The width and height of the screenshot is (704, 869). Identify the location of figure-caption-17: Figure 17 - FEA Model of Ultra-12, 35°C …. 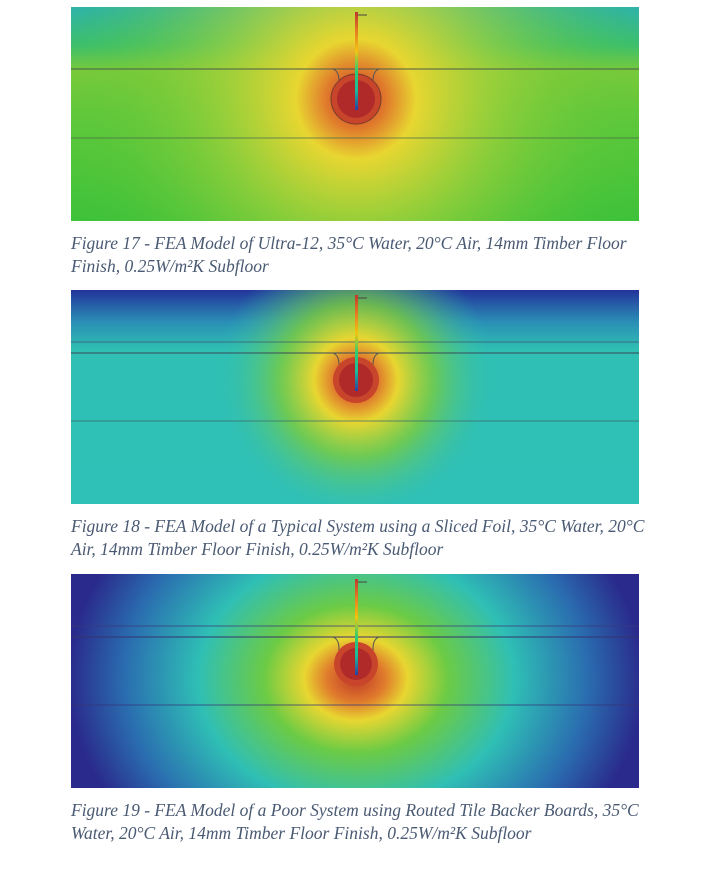
(349, 254).